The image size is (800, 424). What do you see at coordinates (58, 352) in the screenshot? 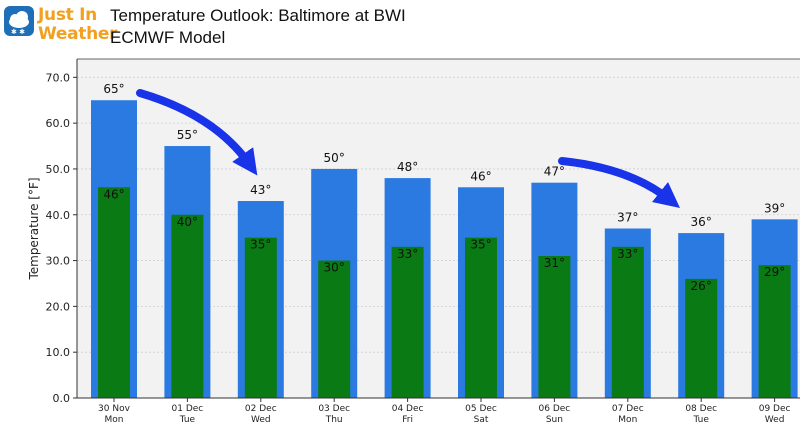
I see `y-tick-label: 10.0` at bounding box center [58, 352].